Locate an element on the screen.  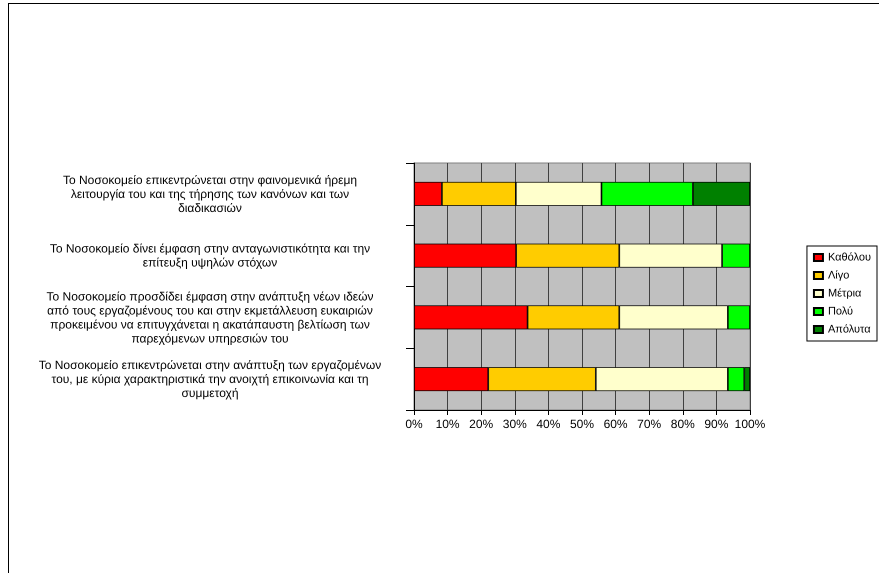
y-tick-label: Το Νοσοκομείο επικεντρώνεται στην φαινομενικά ήρεμη λειτουργία του και της τήρησης των κανόνων και των διαδικασιών is located at coordinates (210, 193).